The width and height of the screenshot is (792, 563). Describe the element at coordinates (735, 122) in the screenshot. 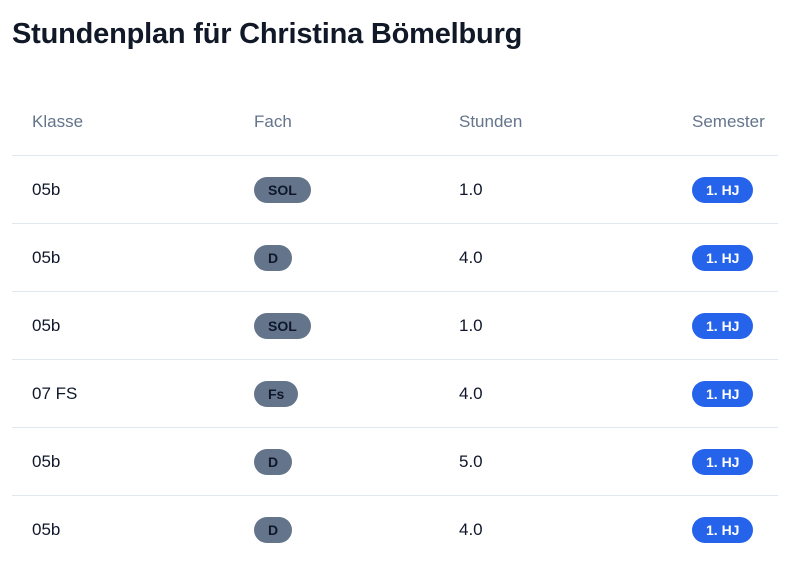

I see `column-header-semester: Semester` at that location.